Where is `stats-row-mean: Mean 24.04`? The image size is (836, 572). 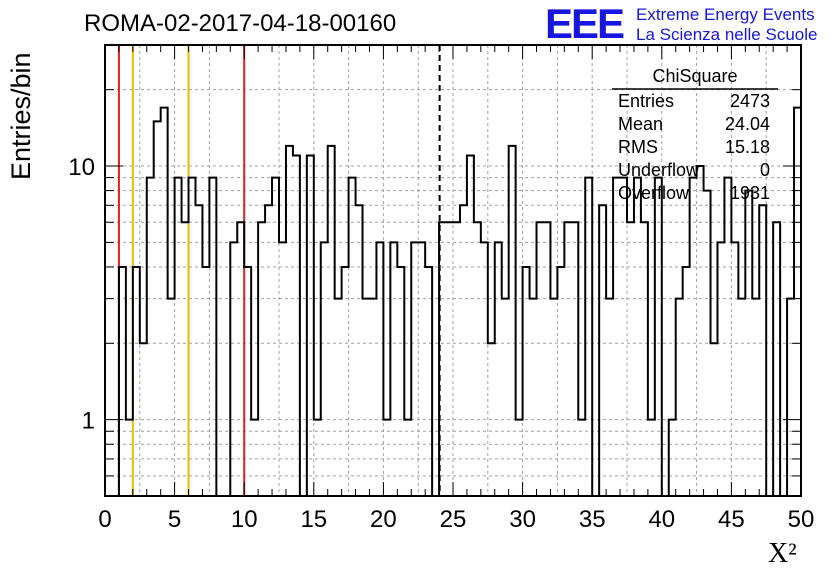 stats-row-mean: Mean 24.04 is located at coordinates (695, 125).